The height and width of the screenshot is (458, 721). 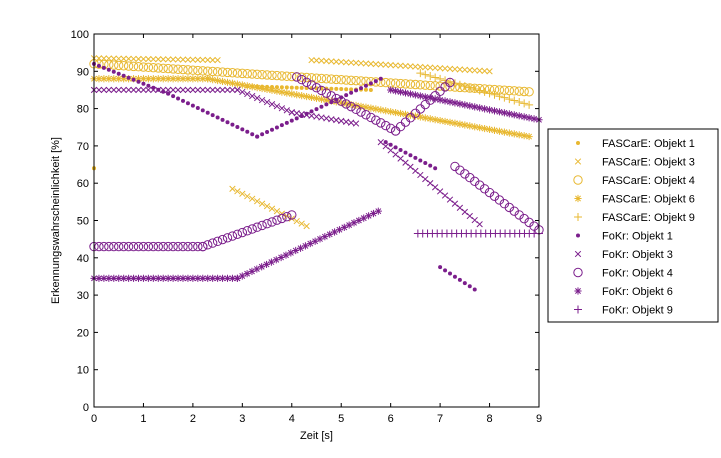 I want to click on legend-item: FASCarE: Objekt 6, so click(x=634, y=200).